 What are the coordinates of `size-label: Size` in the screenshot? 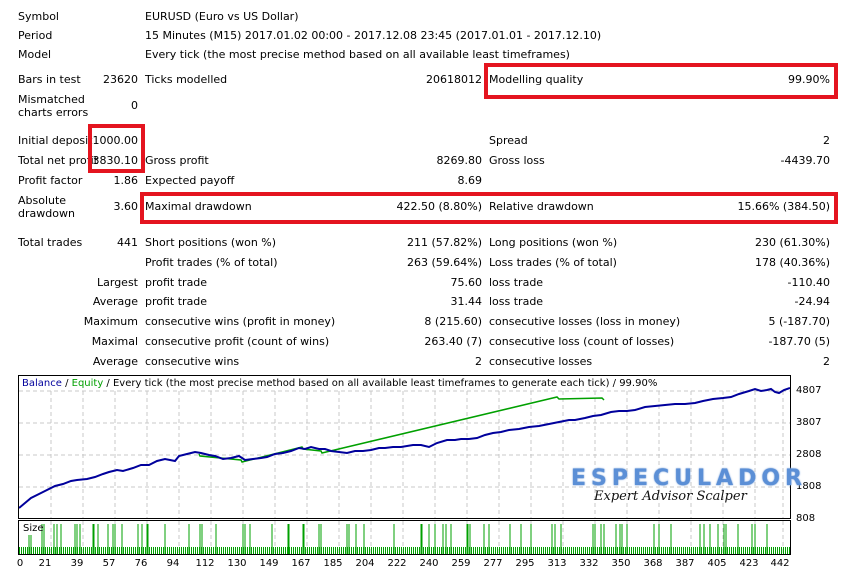 It's located at (33, 528).